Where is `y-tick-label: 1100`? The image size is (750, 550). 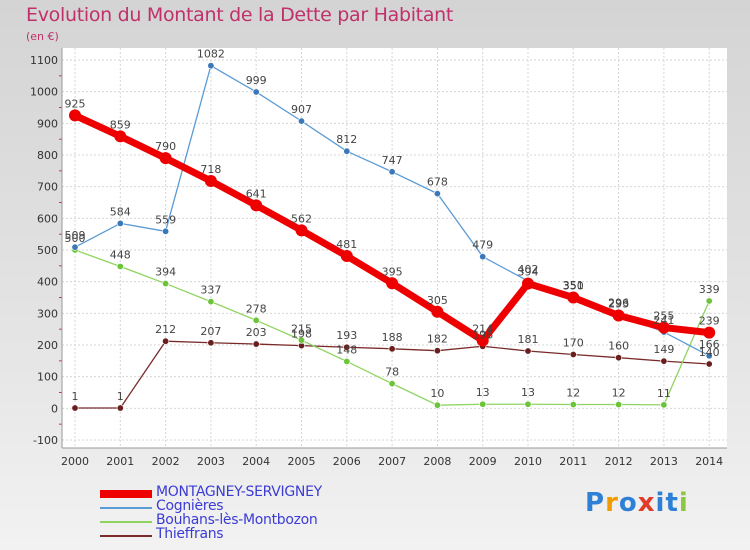 y-tick-label: 1100 is located at coordinates (44, 60).